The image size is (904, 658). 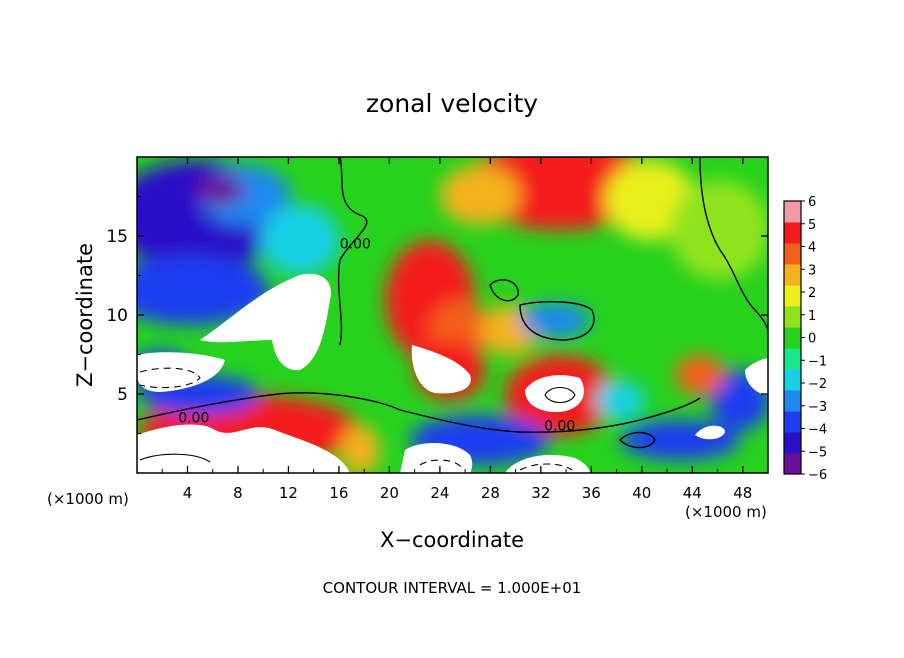 What do you see at coordinates (742, 493) in the screenshot?
I see `x-tick-label: 48` at bounding box center [742, 493].